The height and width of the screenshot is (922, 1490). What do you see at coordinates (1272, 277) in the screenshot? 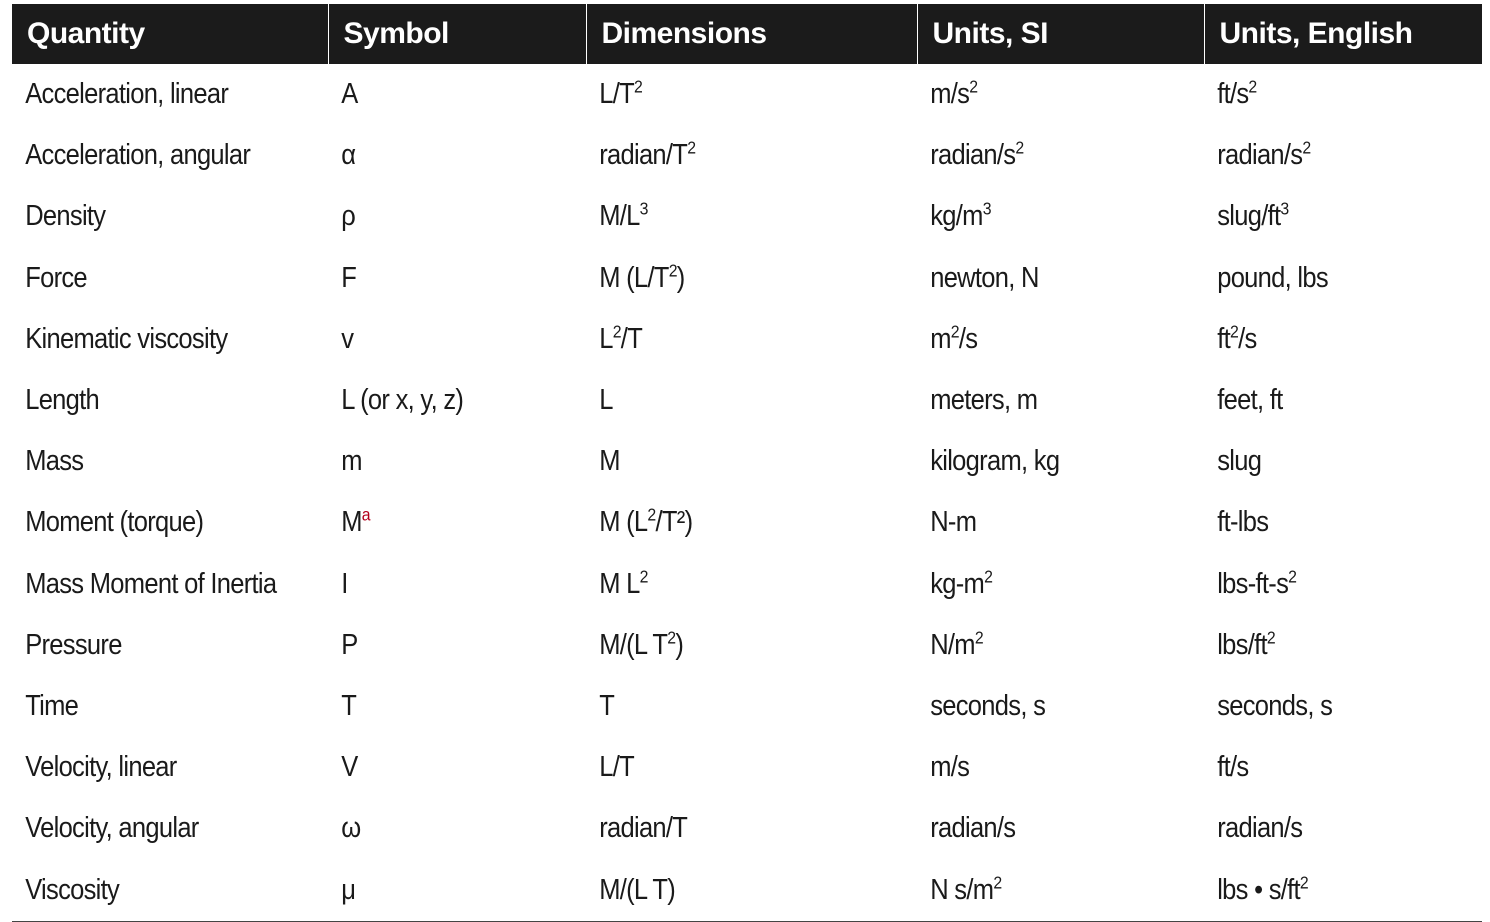
I see `cell-units-english-text: pound, lbs` at bounding box center [1272, 277].